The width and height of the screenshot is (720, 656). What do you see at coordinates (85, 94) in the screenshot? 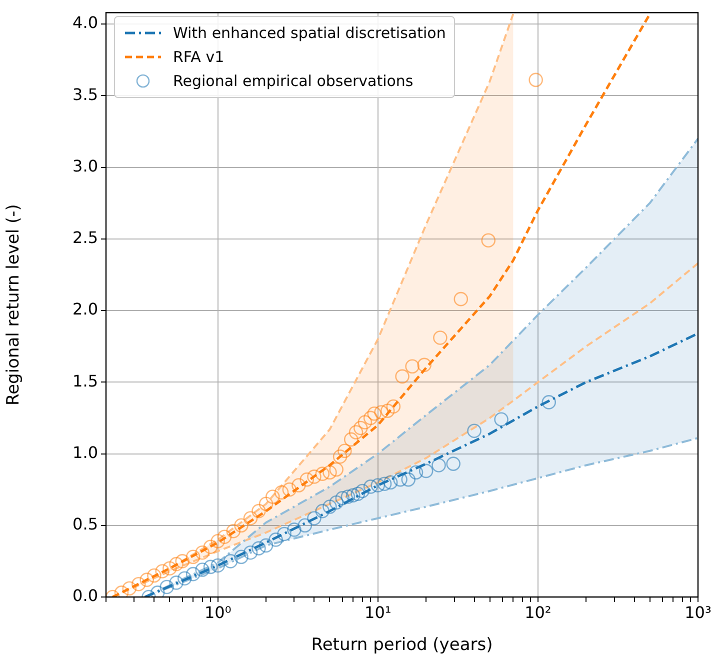
I see `y-tick-label: 3.5` at bounding box center [85, 94].